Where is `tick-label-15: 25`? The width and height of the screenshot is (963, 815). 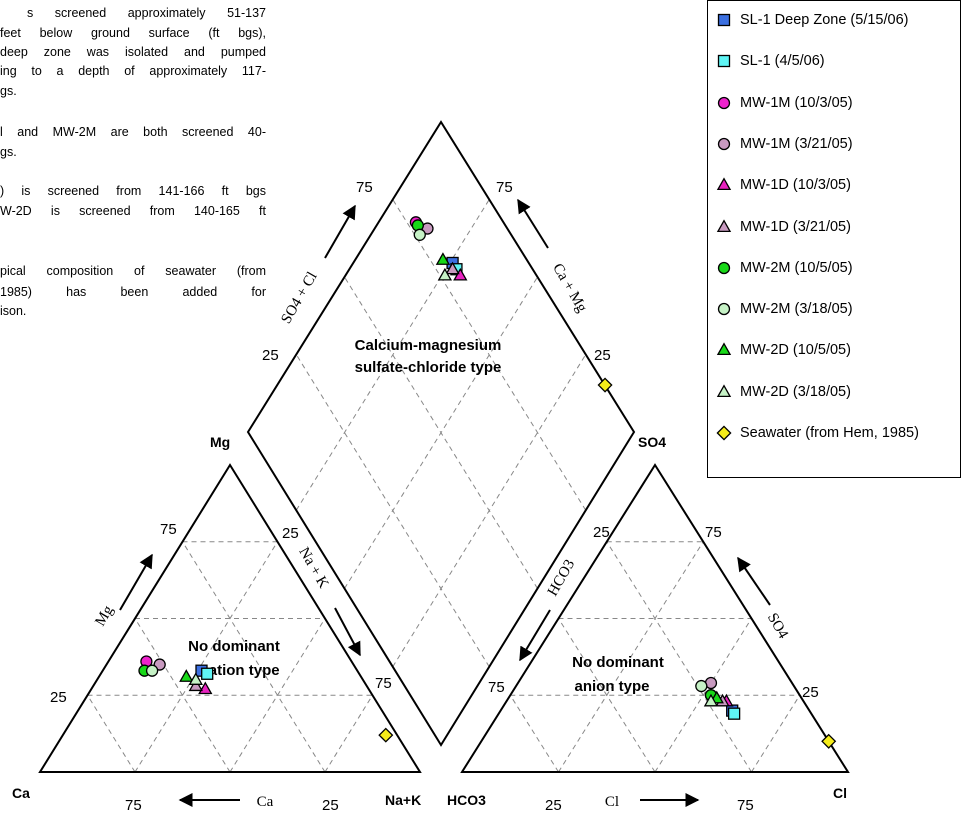 tick-label-15: 25 is located at coordinates (602, 355).